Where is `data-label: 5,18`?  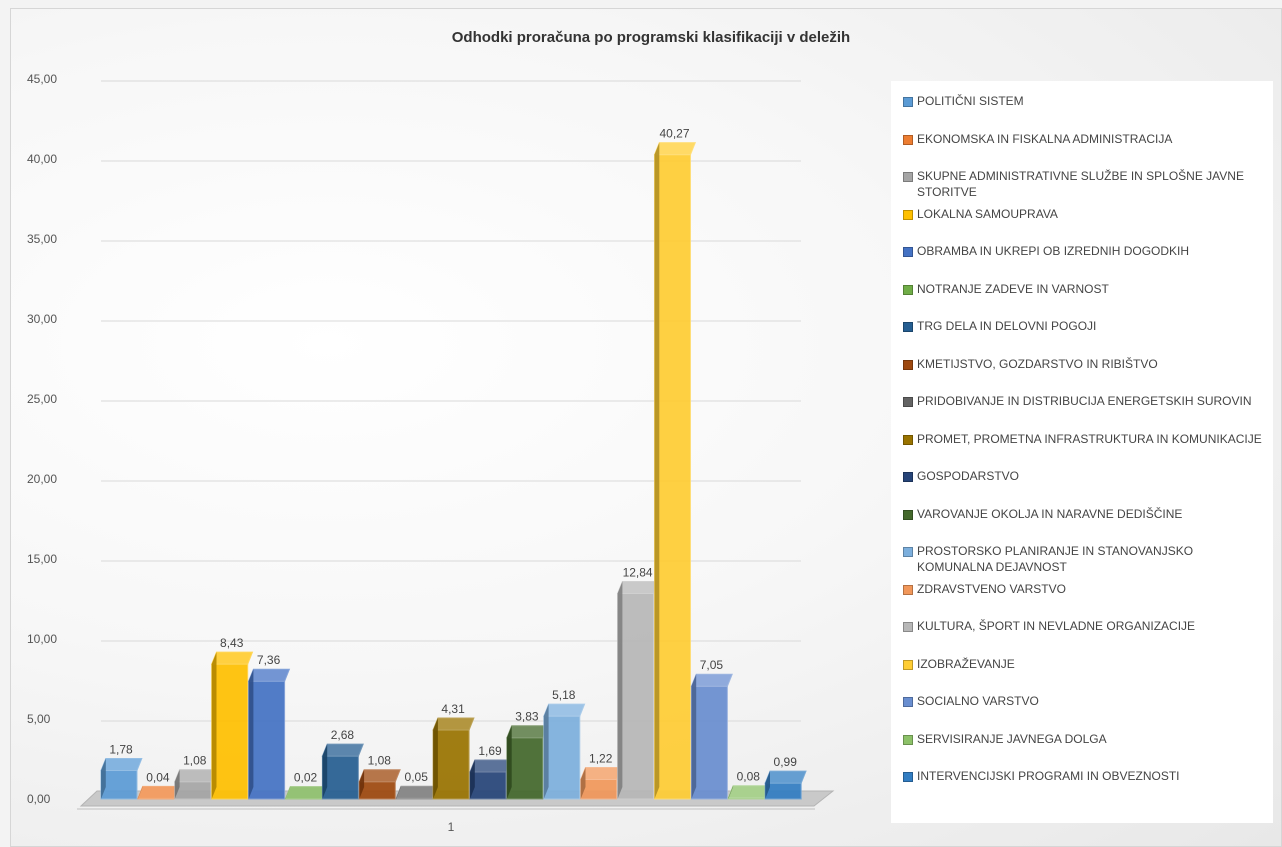 data-label: 5,18 is located at coordinates (564, 695).